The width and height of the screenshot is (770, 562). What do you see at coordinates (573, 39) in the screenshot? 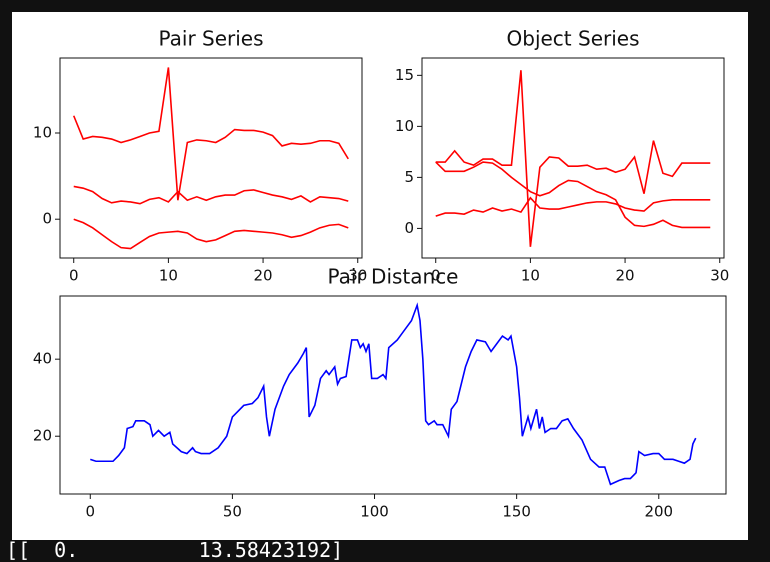
I see `chart-title: Object Series` at bounding box center [573, 39].